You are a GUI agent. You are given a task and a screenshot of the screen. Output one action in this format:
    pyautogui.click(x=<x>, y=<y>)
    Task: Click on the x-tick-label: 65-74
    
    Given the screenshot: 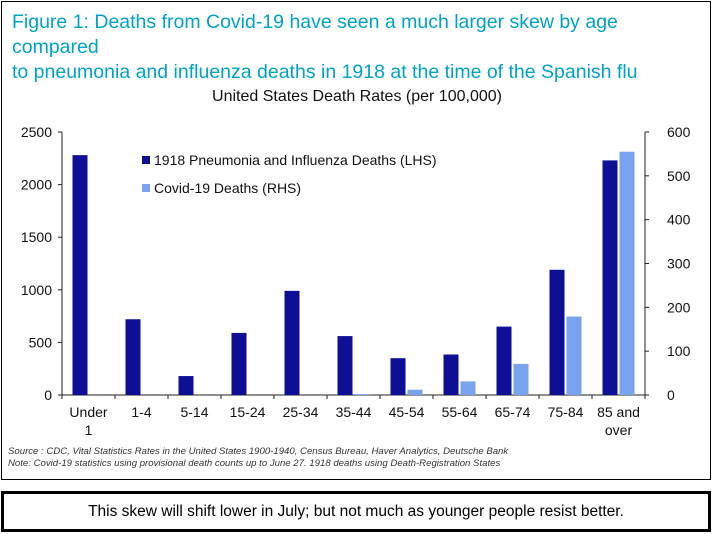 What is the action you would take?
    pyautogui.click(x=513, y=412)
    